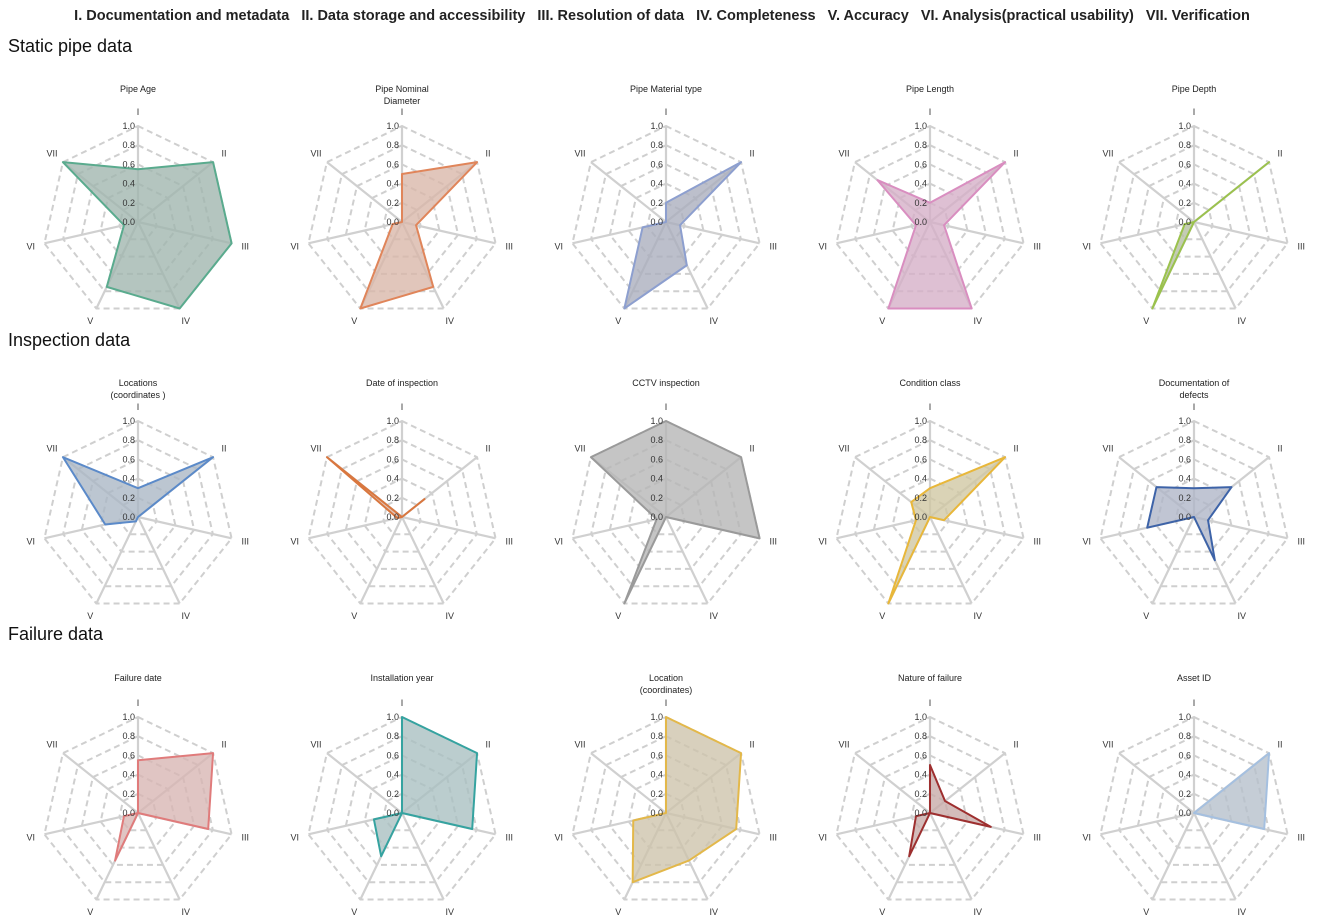 This screenshot has width=1324, height=917. What do you see at coordinates (182, 16) in the screenshot?
I see `legend-item: I. Documentation and metadata` at bounding box center [182, 16].